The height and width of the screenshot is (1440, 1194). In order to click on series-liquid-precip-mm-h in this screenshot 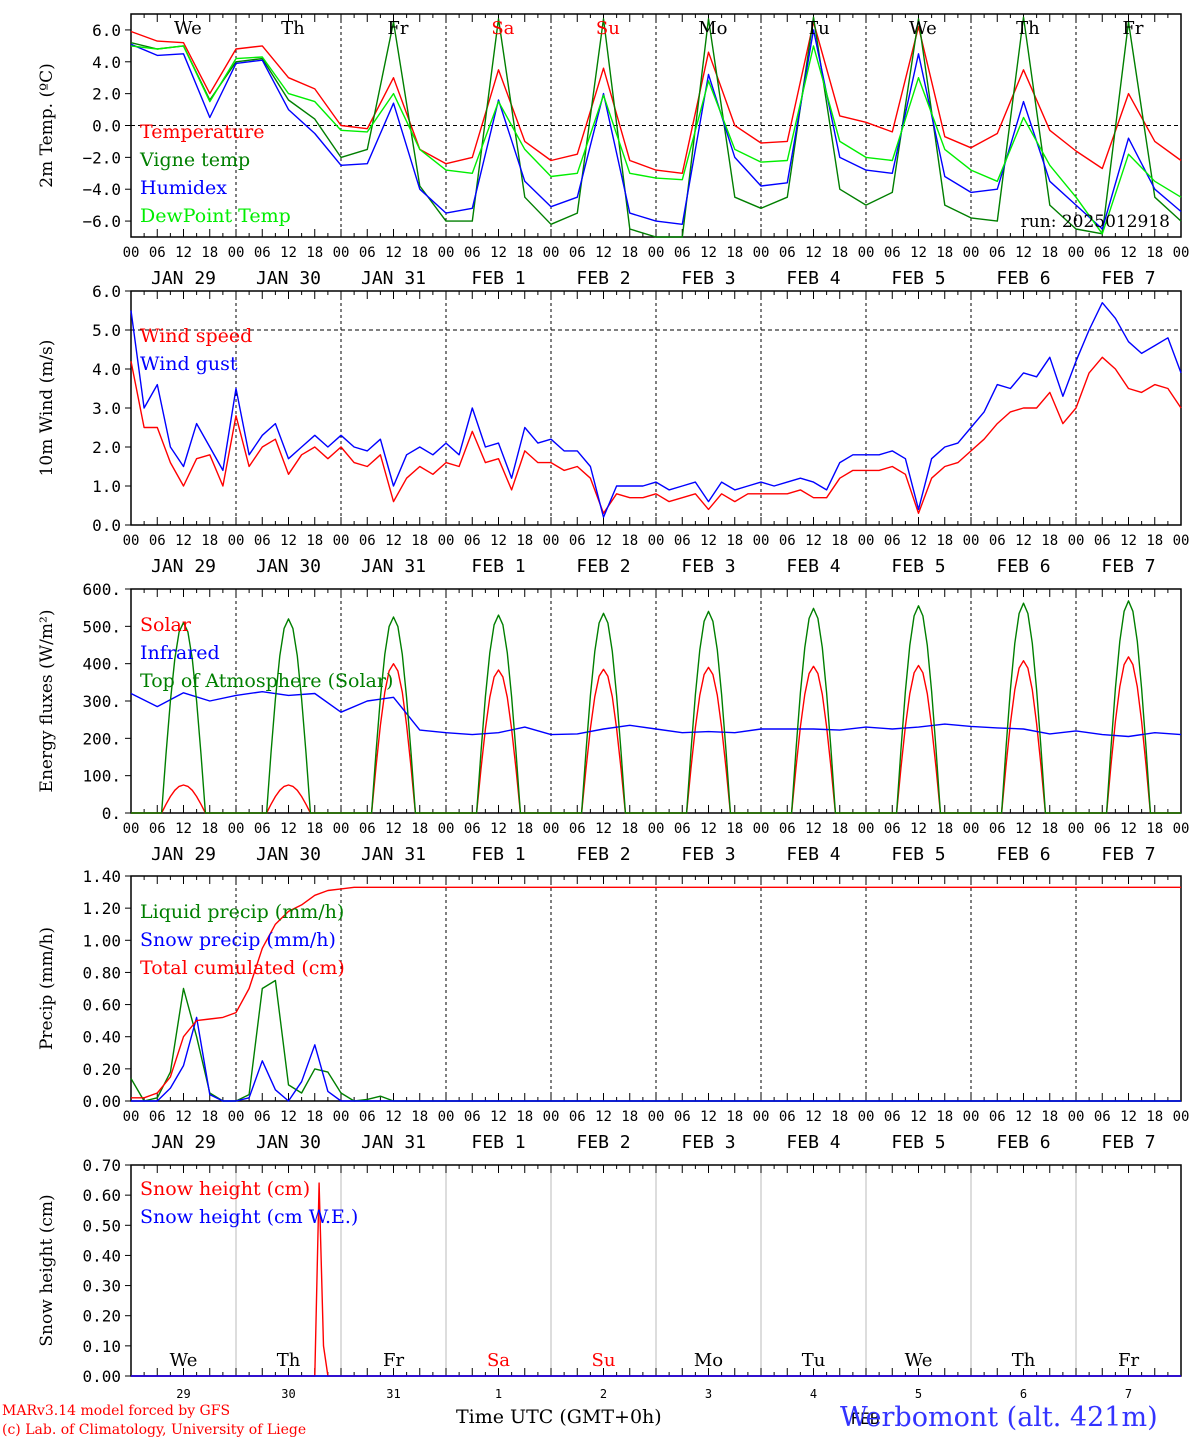, I will do `click(655, 1040)`.